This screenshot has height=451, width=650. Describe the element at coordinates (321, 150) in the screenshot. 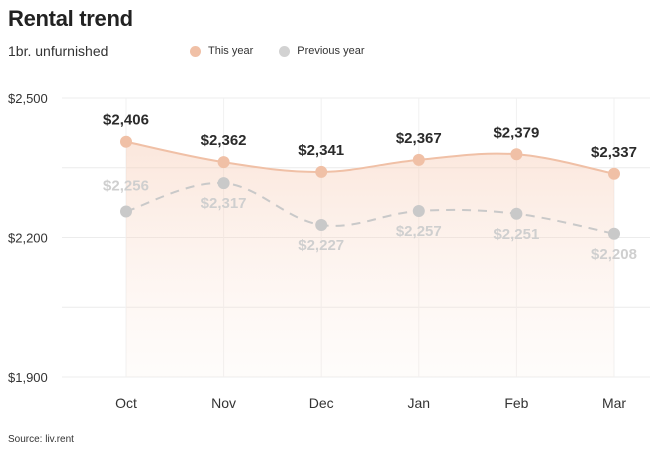

I see `data-label-this-year: $2,341` at that location.